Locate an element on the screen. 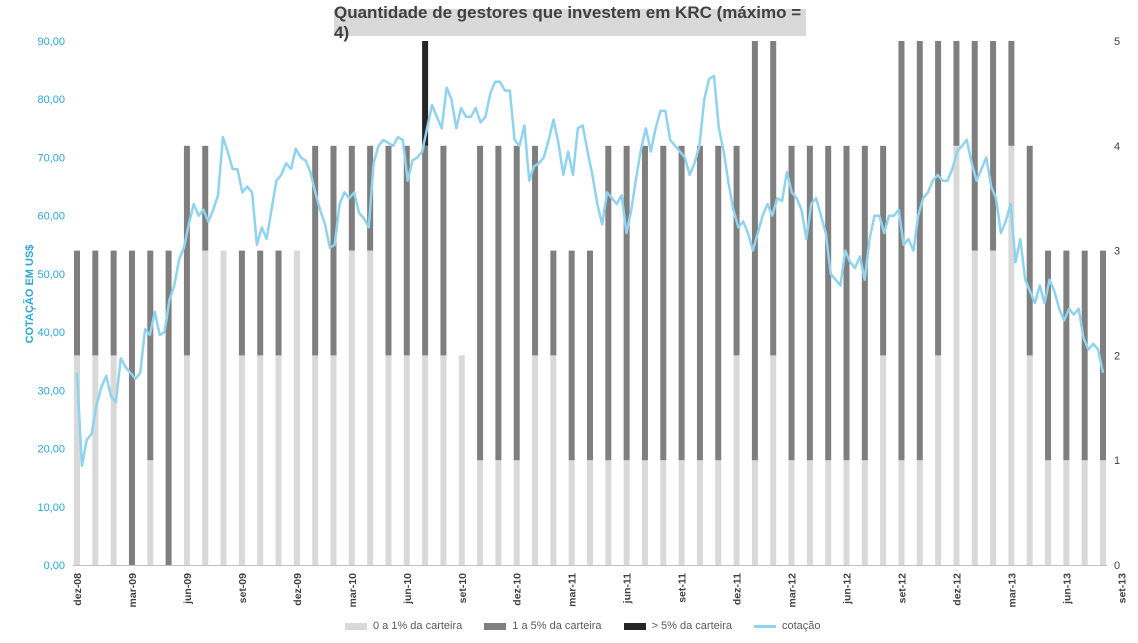 This screenshot has width=1138, height=643. y-left-tick-2: 20,00 is located at coordinates (51, 450).